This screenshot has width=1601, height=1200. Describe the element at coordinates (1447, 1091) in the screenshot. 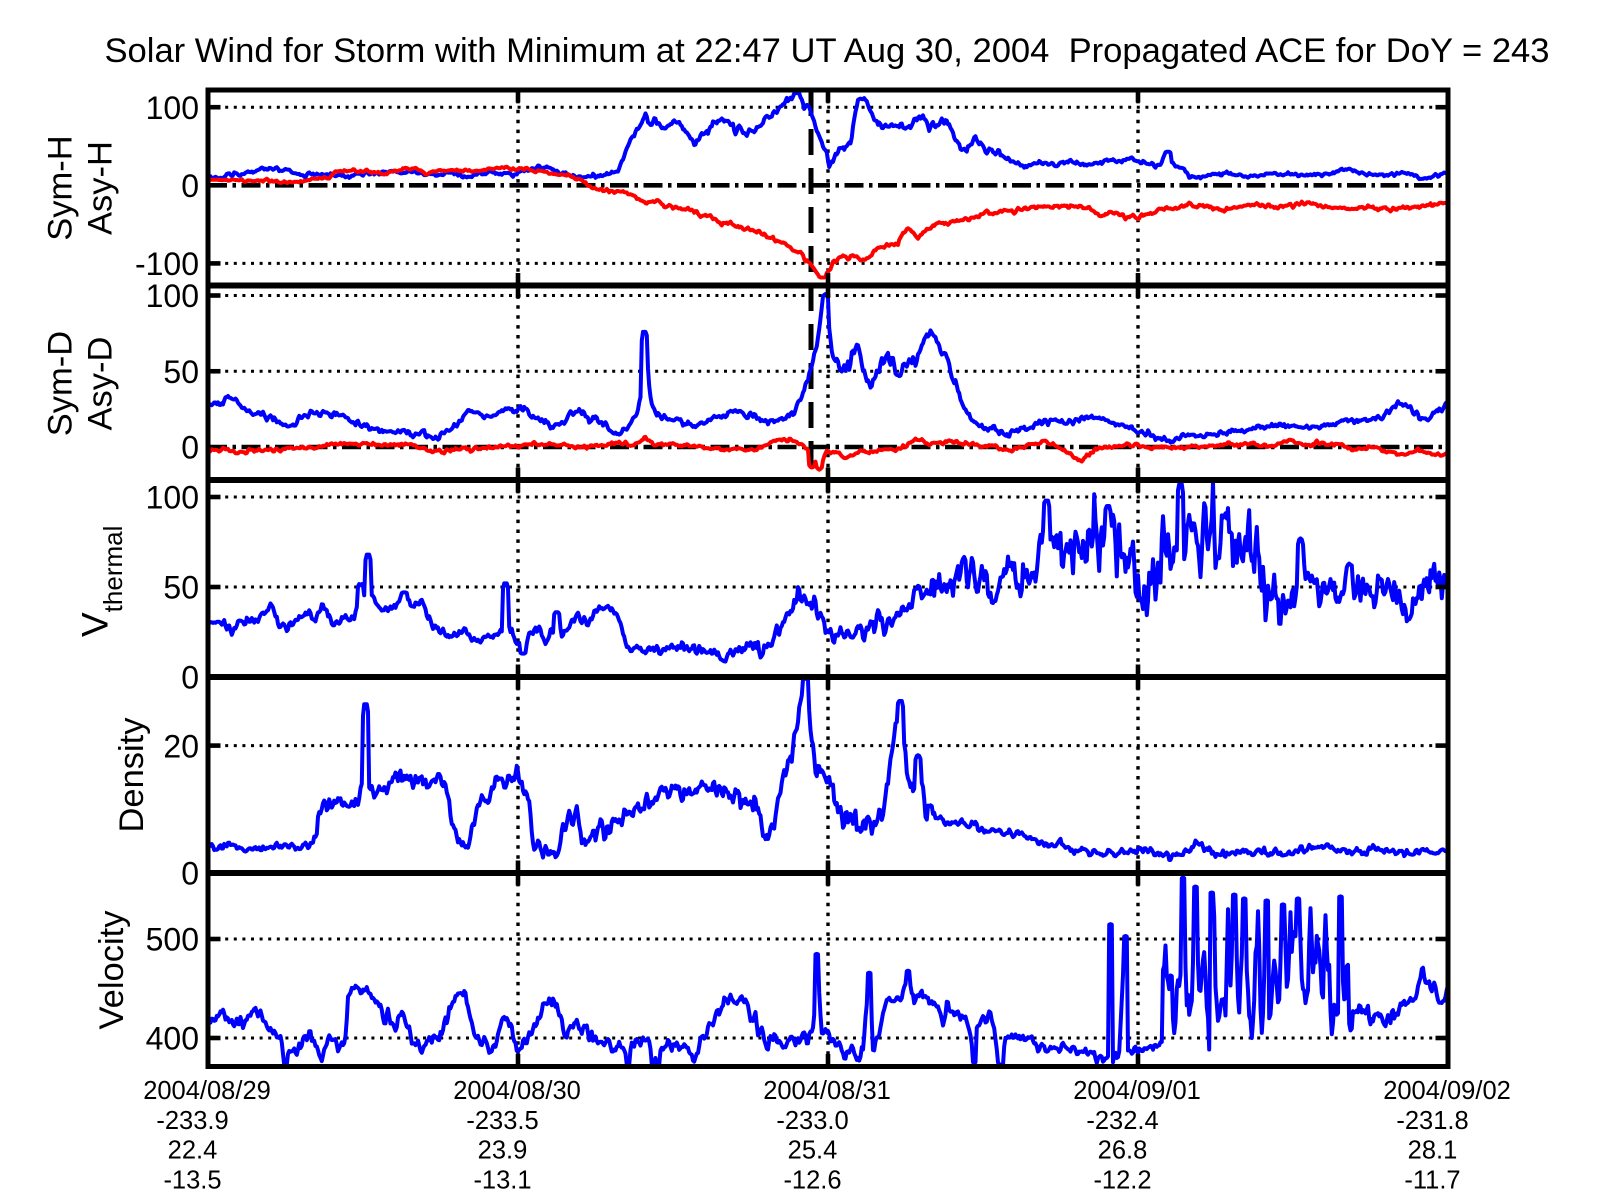

I see `svg-text: 2004/09/02` at that location.